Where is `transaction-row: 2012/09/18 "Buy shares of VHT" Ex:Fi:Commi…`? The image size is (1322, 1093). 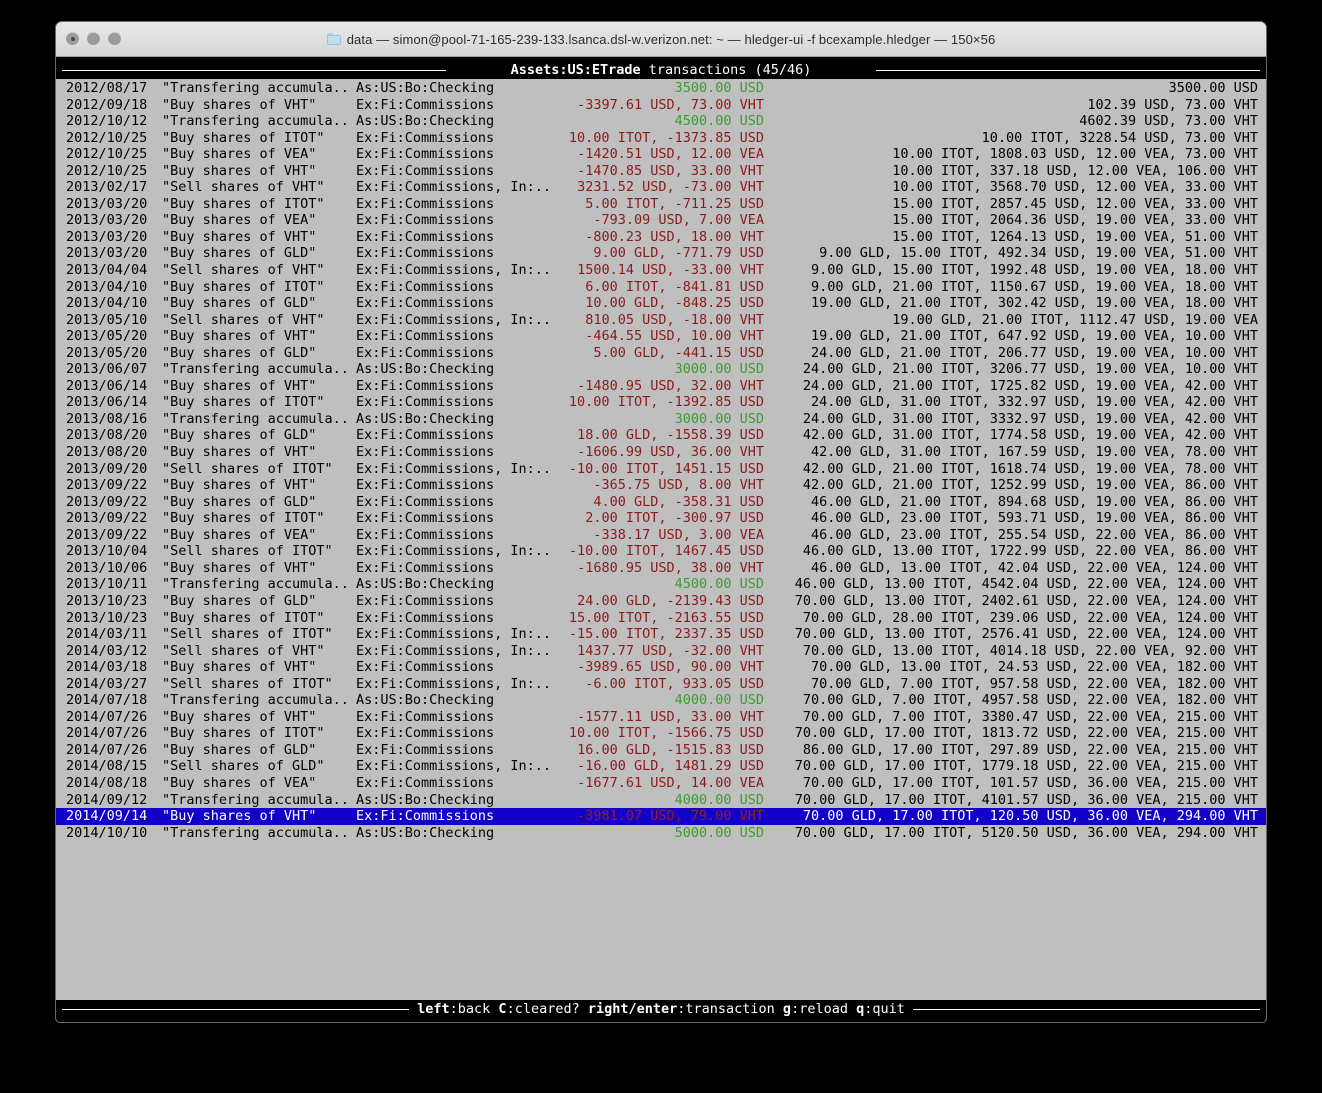 transaction-row: 2012/09/18 "Buy shares of VHT" Ex:Fi:Commi… is located at coordinates (661, 105).